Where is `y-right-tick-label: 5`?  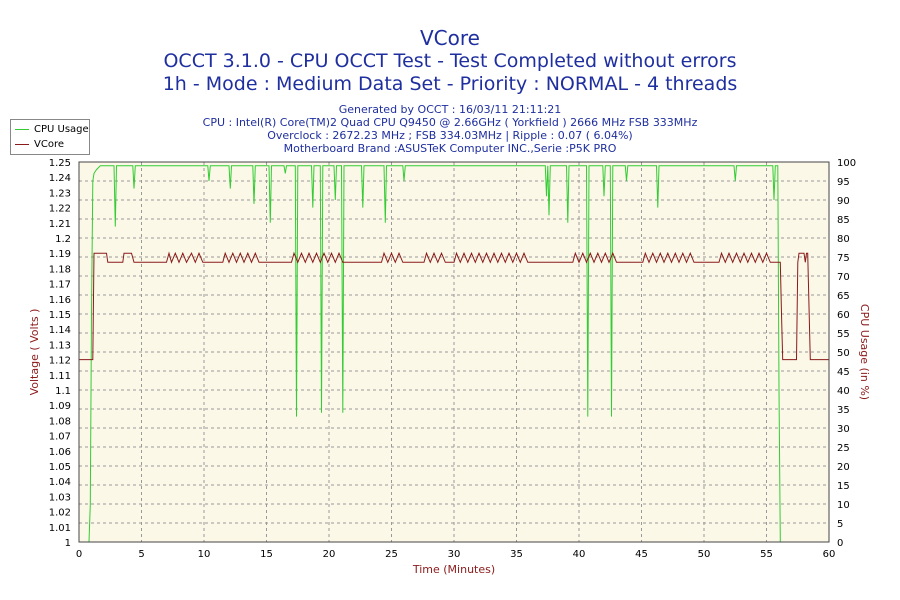
y-right-tick-label: 5 is located at coordinates (840, 524).